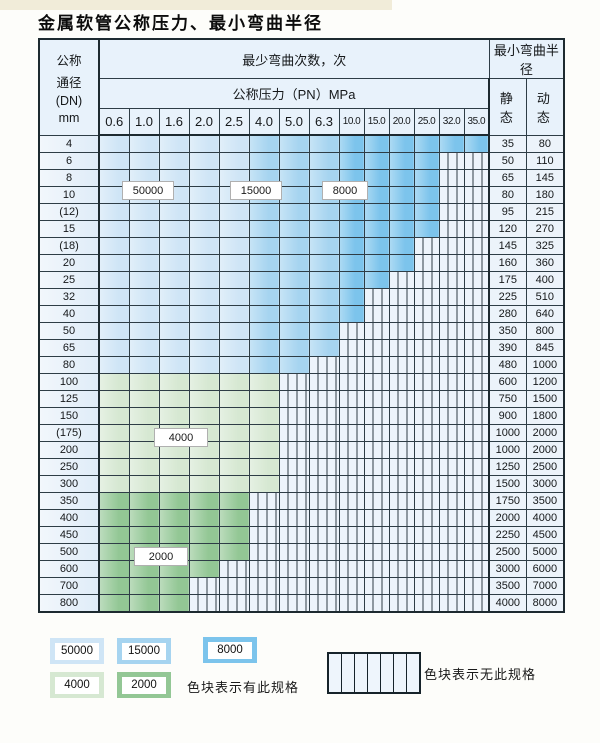 This screenshot has height=743, width=600. I want to click on table-row: 4 35 80, so click(301, 143).